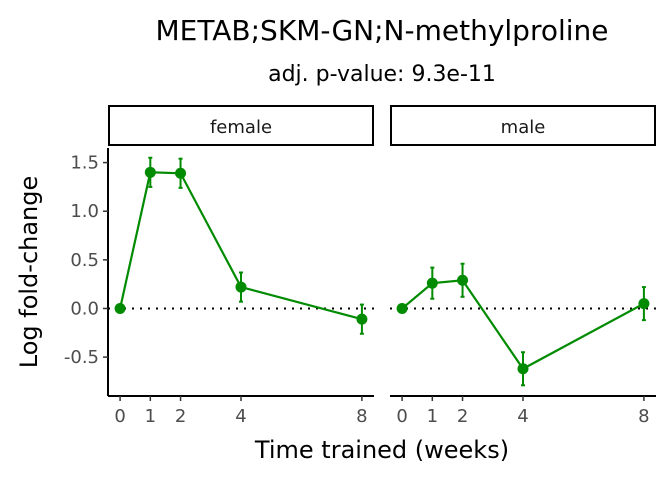 The image size is (672, 480). I want to click on y-tick-label: -0.5, so click(81, 357).